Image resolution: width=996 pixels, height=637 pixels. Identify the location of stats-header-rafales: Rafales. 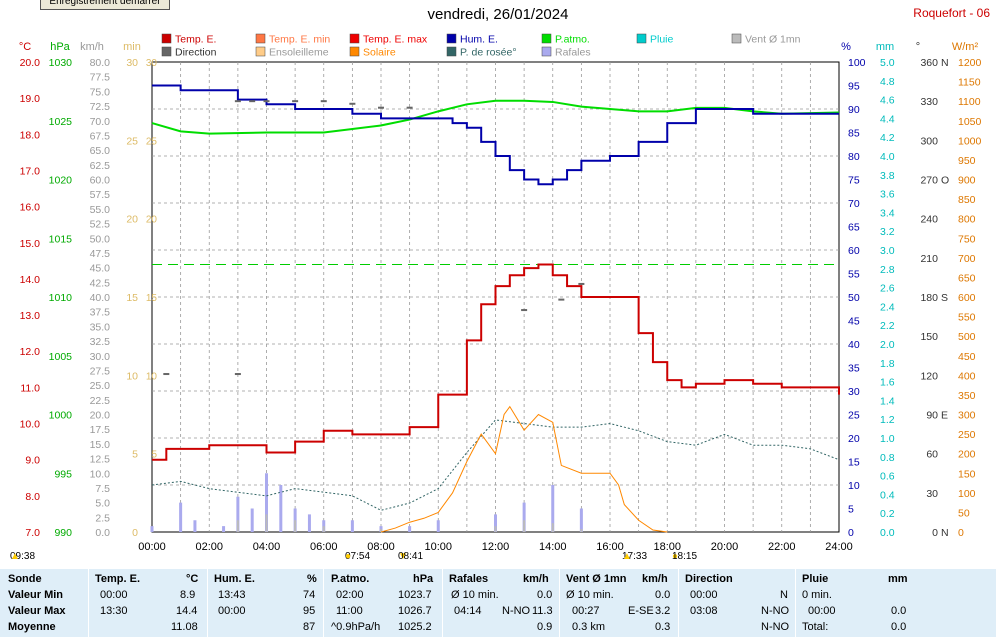
(469, 579).